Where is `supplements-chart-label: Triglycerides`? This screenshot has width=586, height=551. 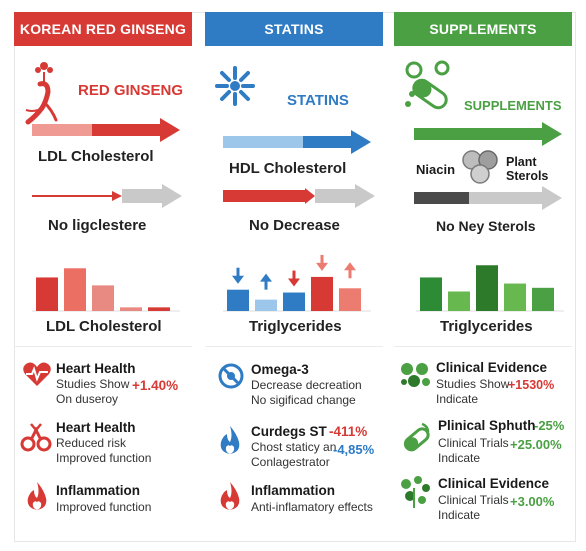
supplements-chart-label: Triglycerides is located at coordinates (486, 326).